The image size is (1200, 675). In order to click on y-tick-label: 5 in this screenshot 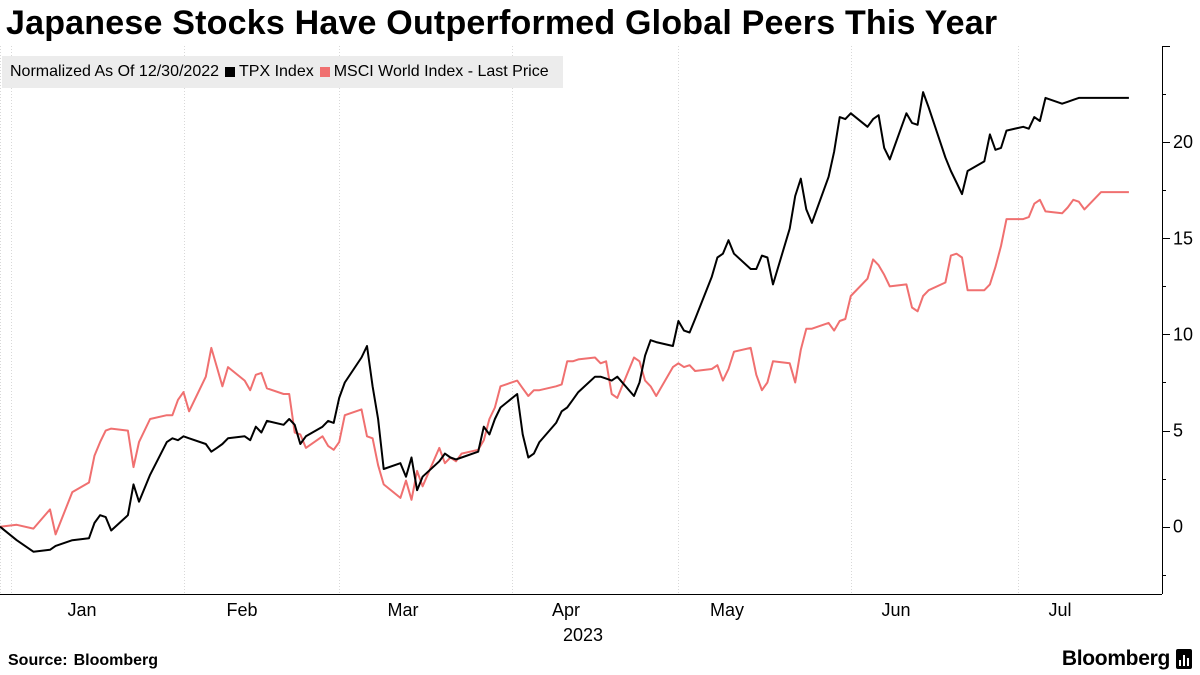, I will do `click(1178, 431)`.